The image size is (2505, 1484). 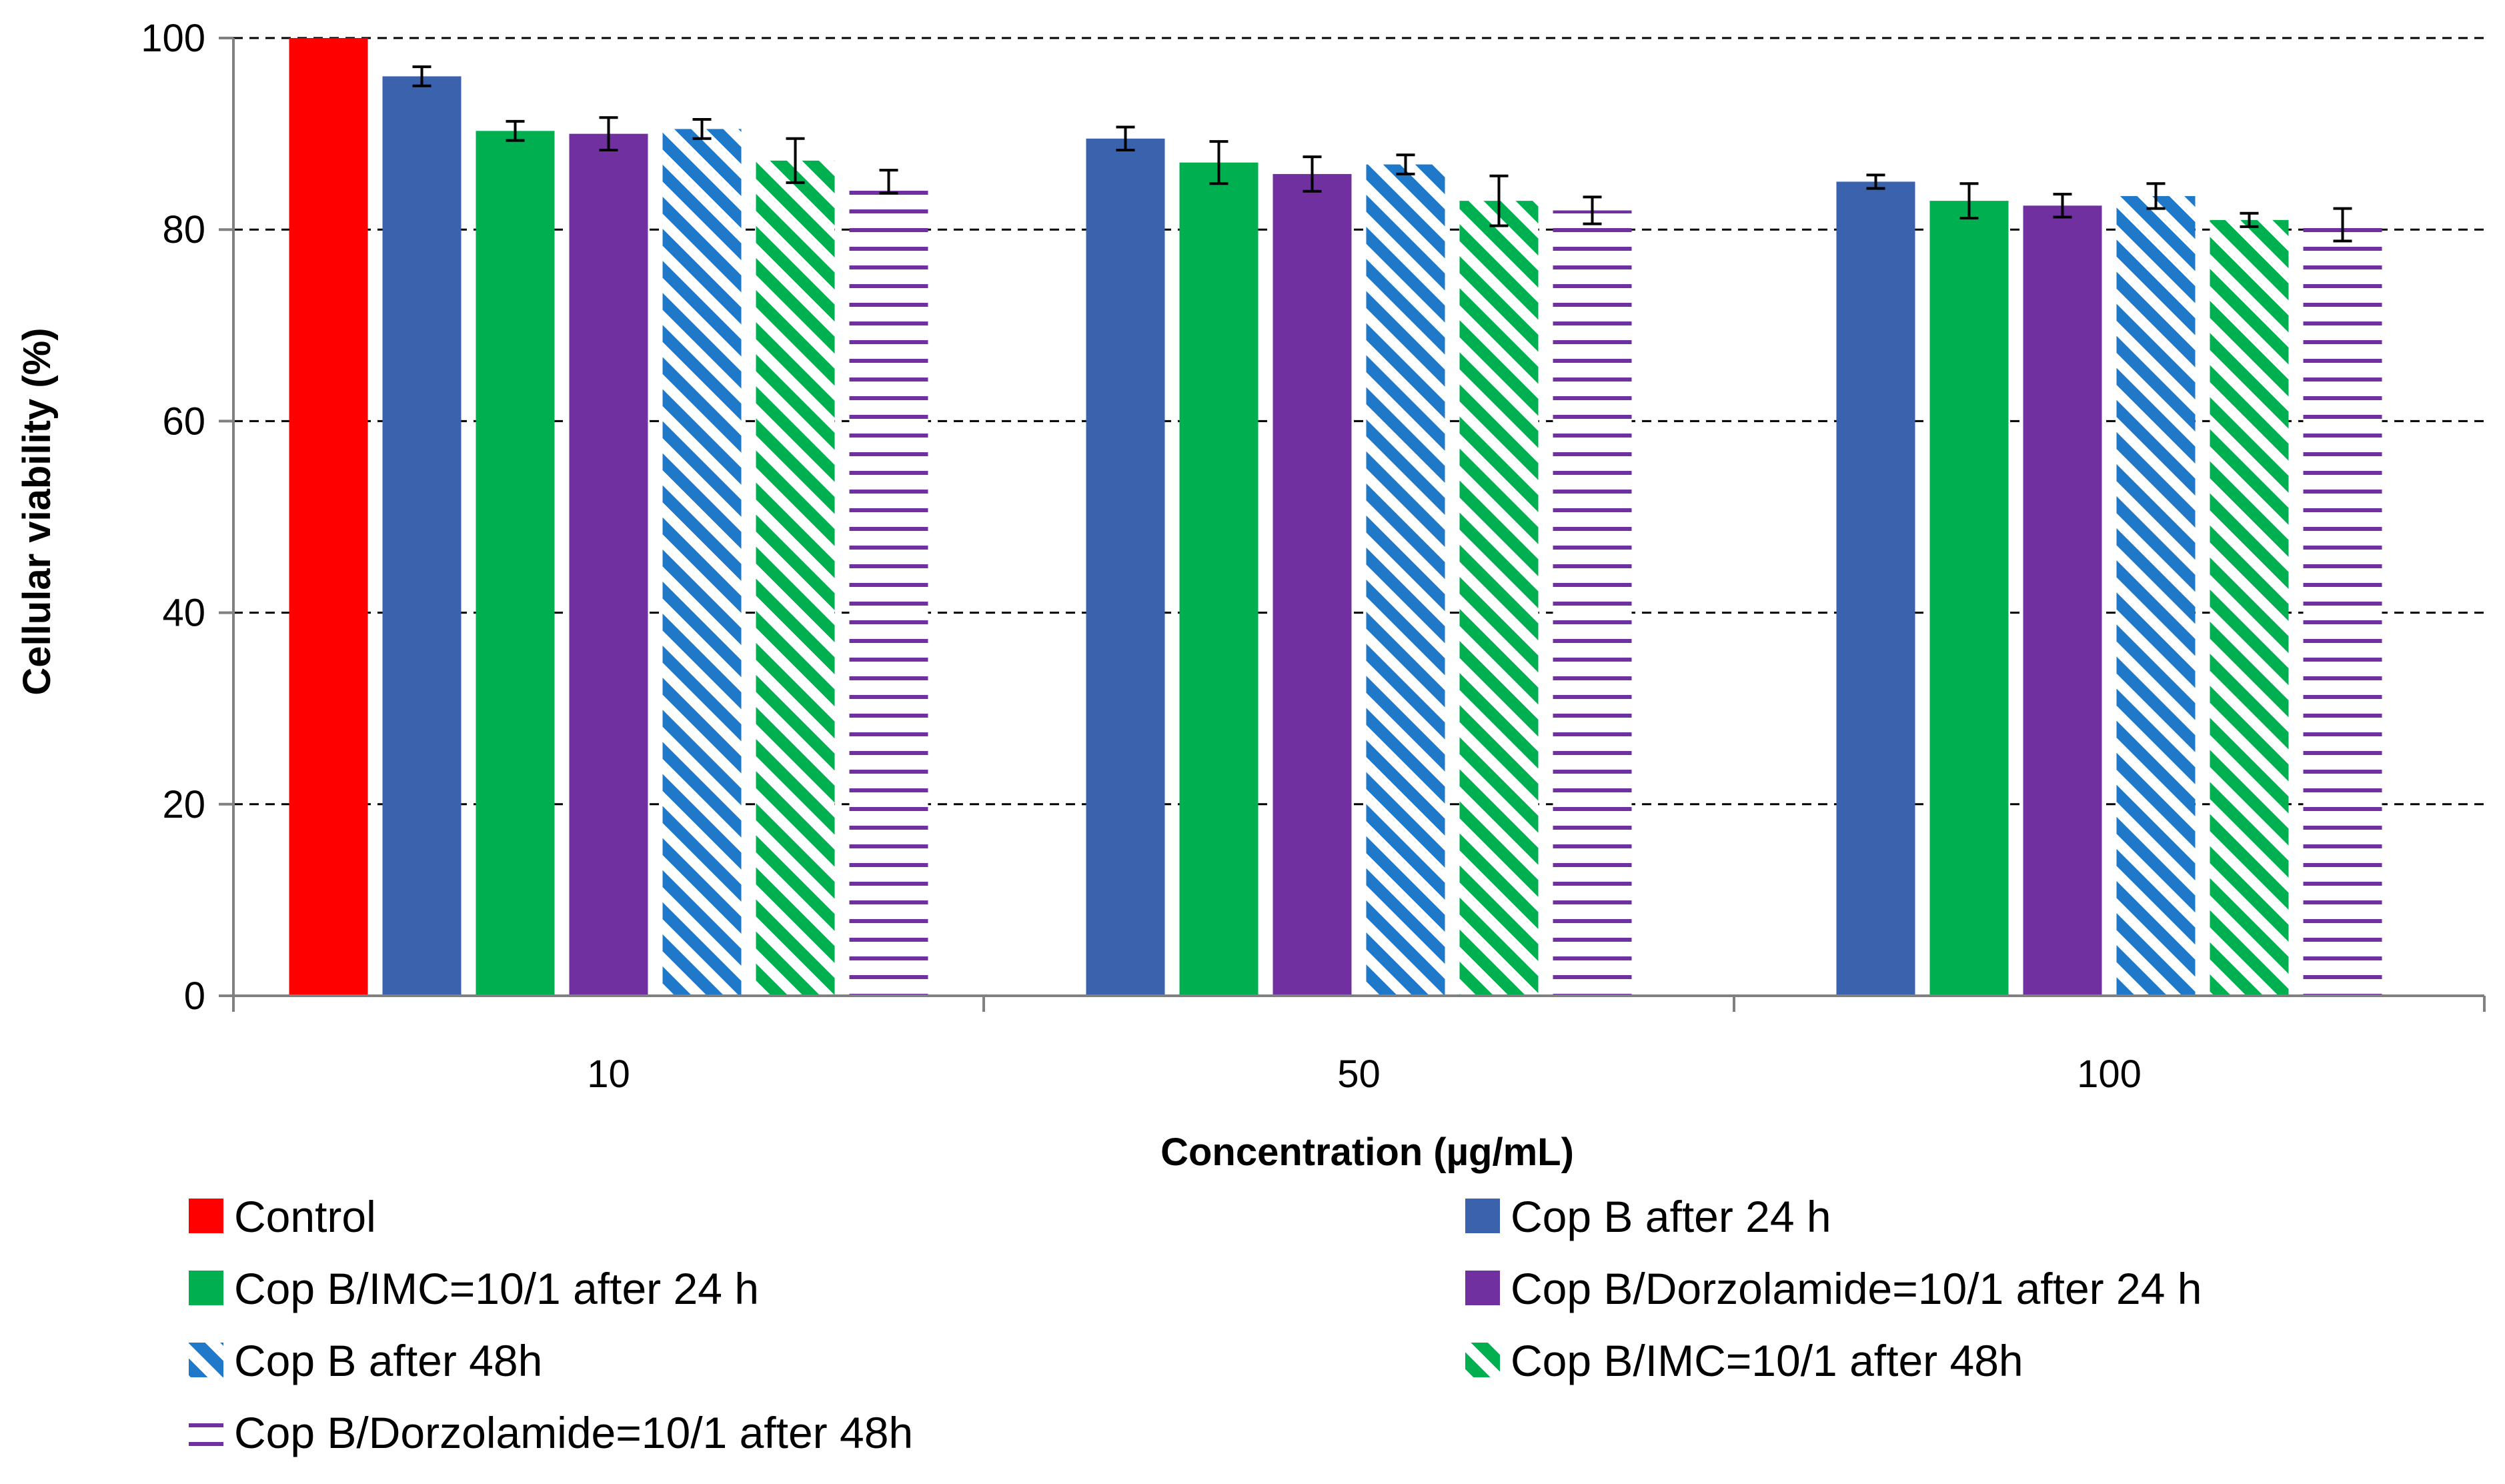 What do you see at coordinates (184, 230) in the screenshot?
I see `y-tick-label: 80` at bounding box center [184, 230].